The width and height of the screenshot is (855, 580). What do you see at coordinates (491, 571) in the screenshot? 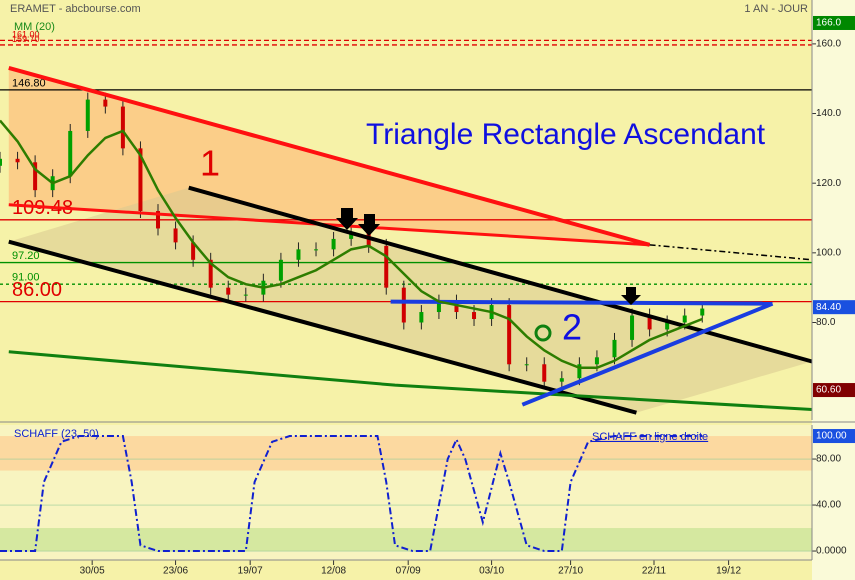
I see `x-tick-label: 03/10` at bounding box center [491, 571].